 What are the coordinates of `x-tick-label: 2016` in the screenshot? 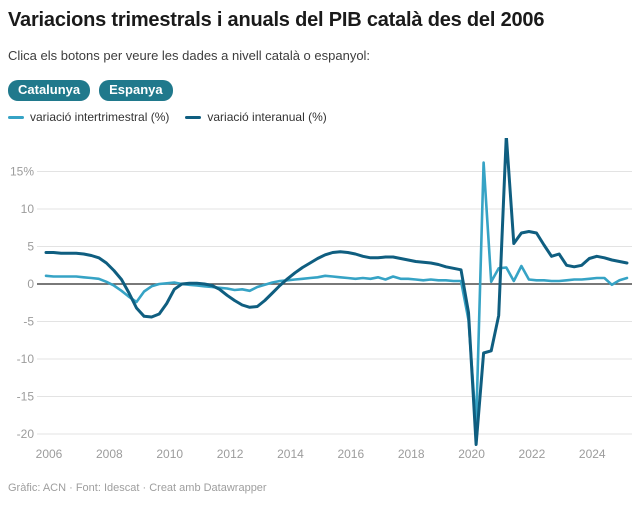 It's located at (350, 454).